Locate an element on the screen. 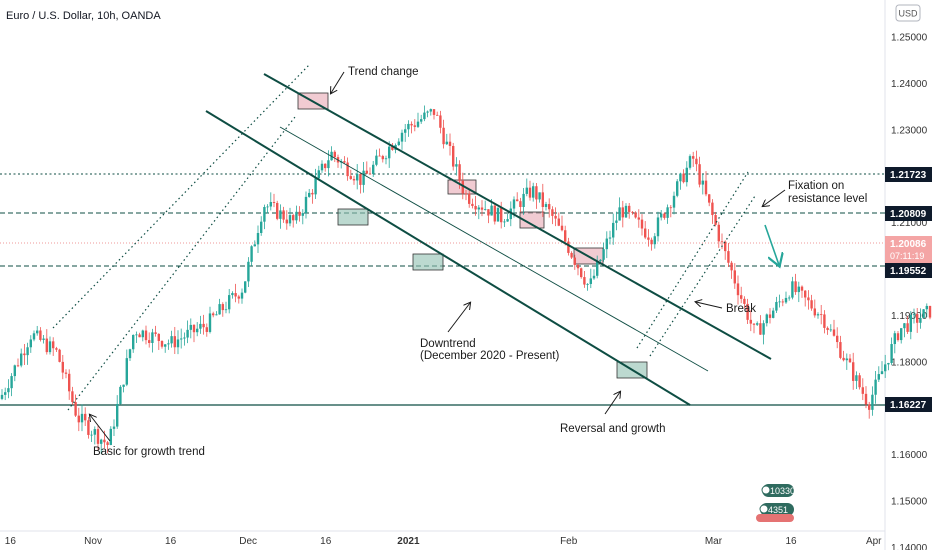  time-tick-label: 16 is located at coordinates (11, 541).